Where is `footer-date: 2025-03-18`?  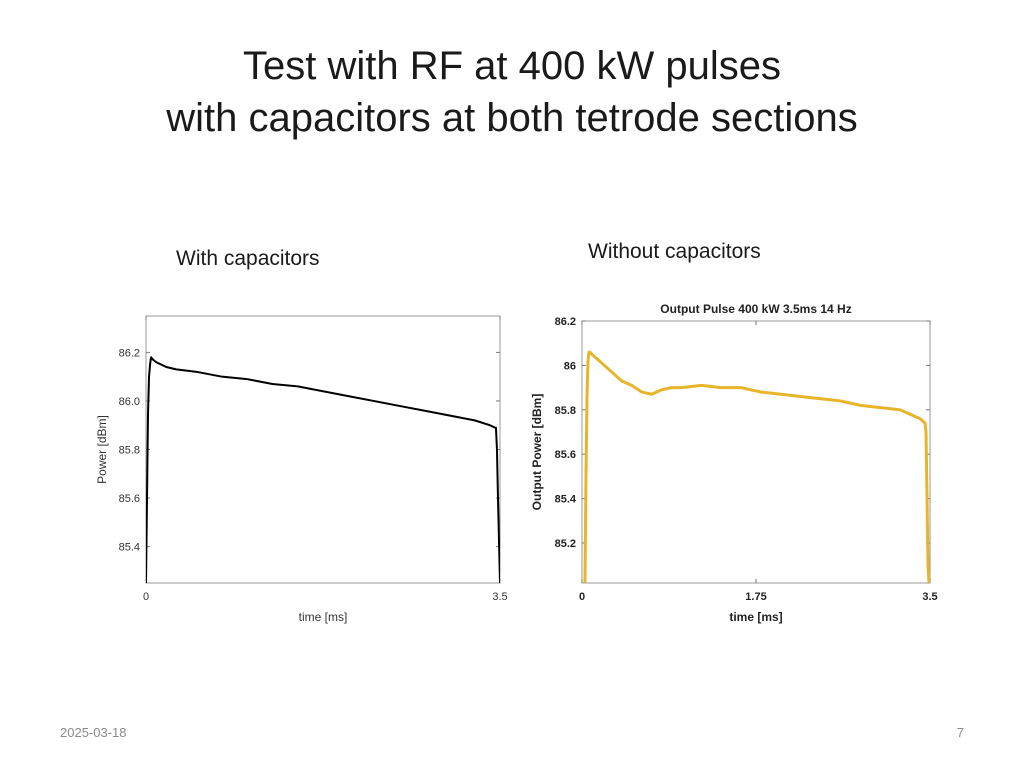 footer-date: 2025-03-18 is located at coordinates (93, 732).